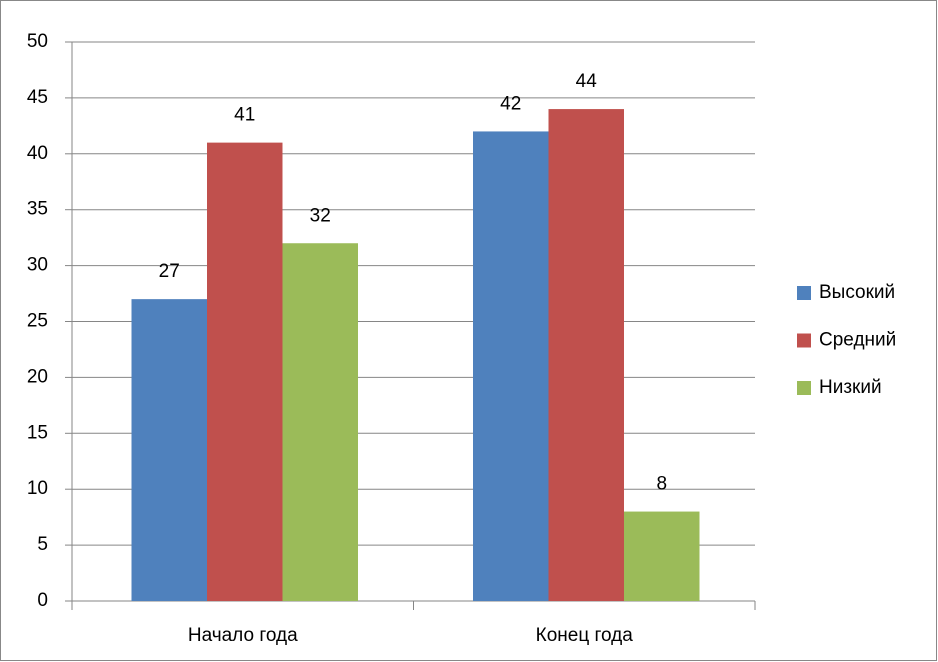  Describe the element at coordinates (37, 488) in the screenshot. I see `y-tick-label: 10` at that location.